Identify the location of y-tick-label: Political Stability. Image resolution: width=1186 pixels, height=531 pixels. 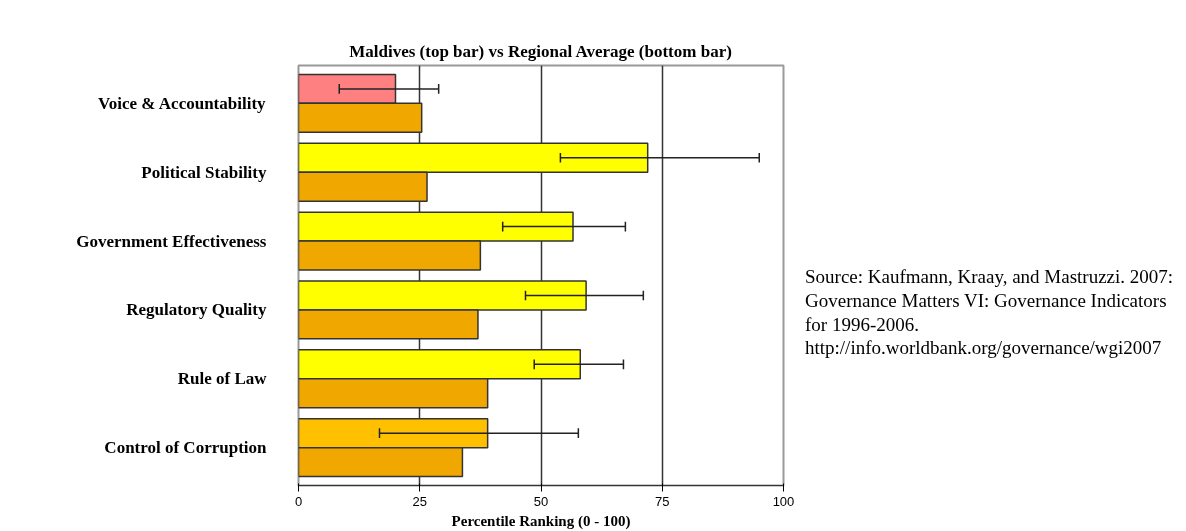
(204, 172).